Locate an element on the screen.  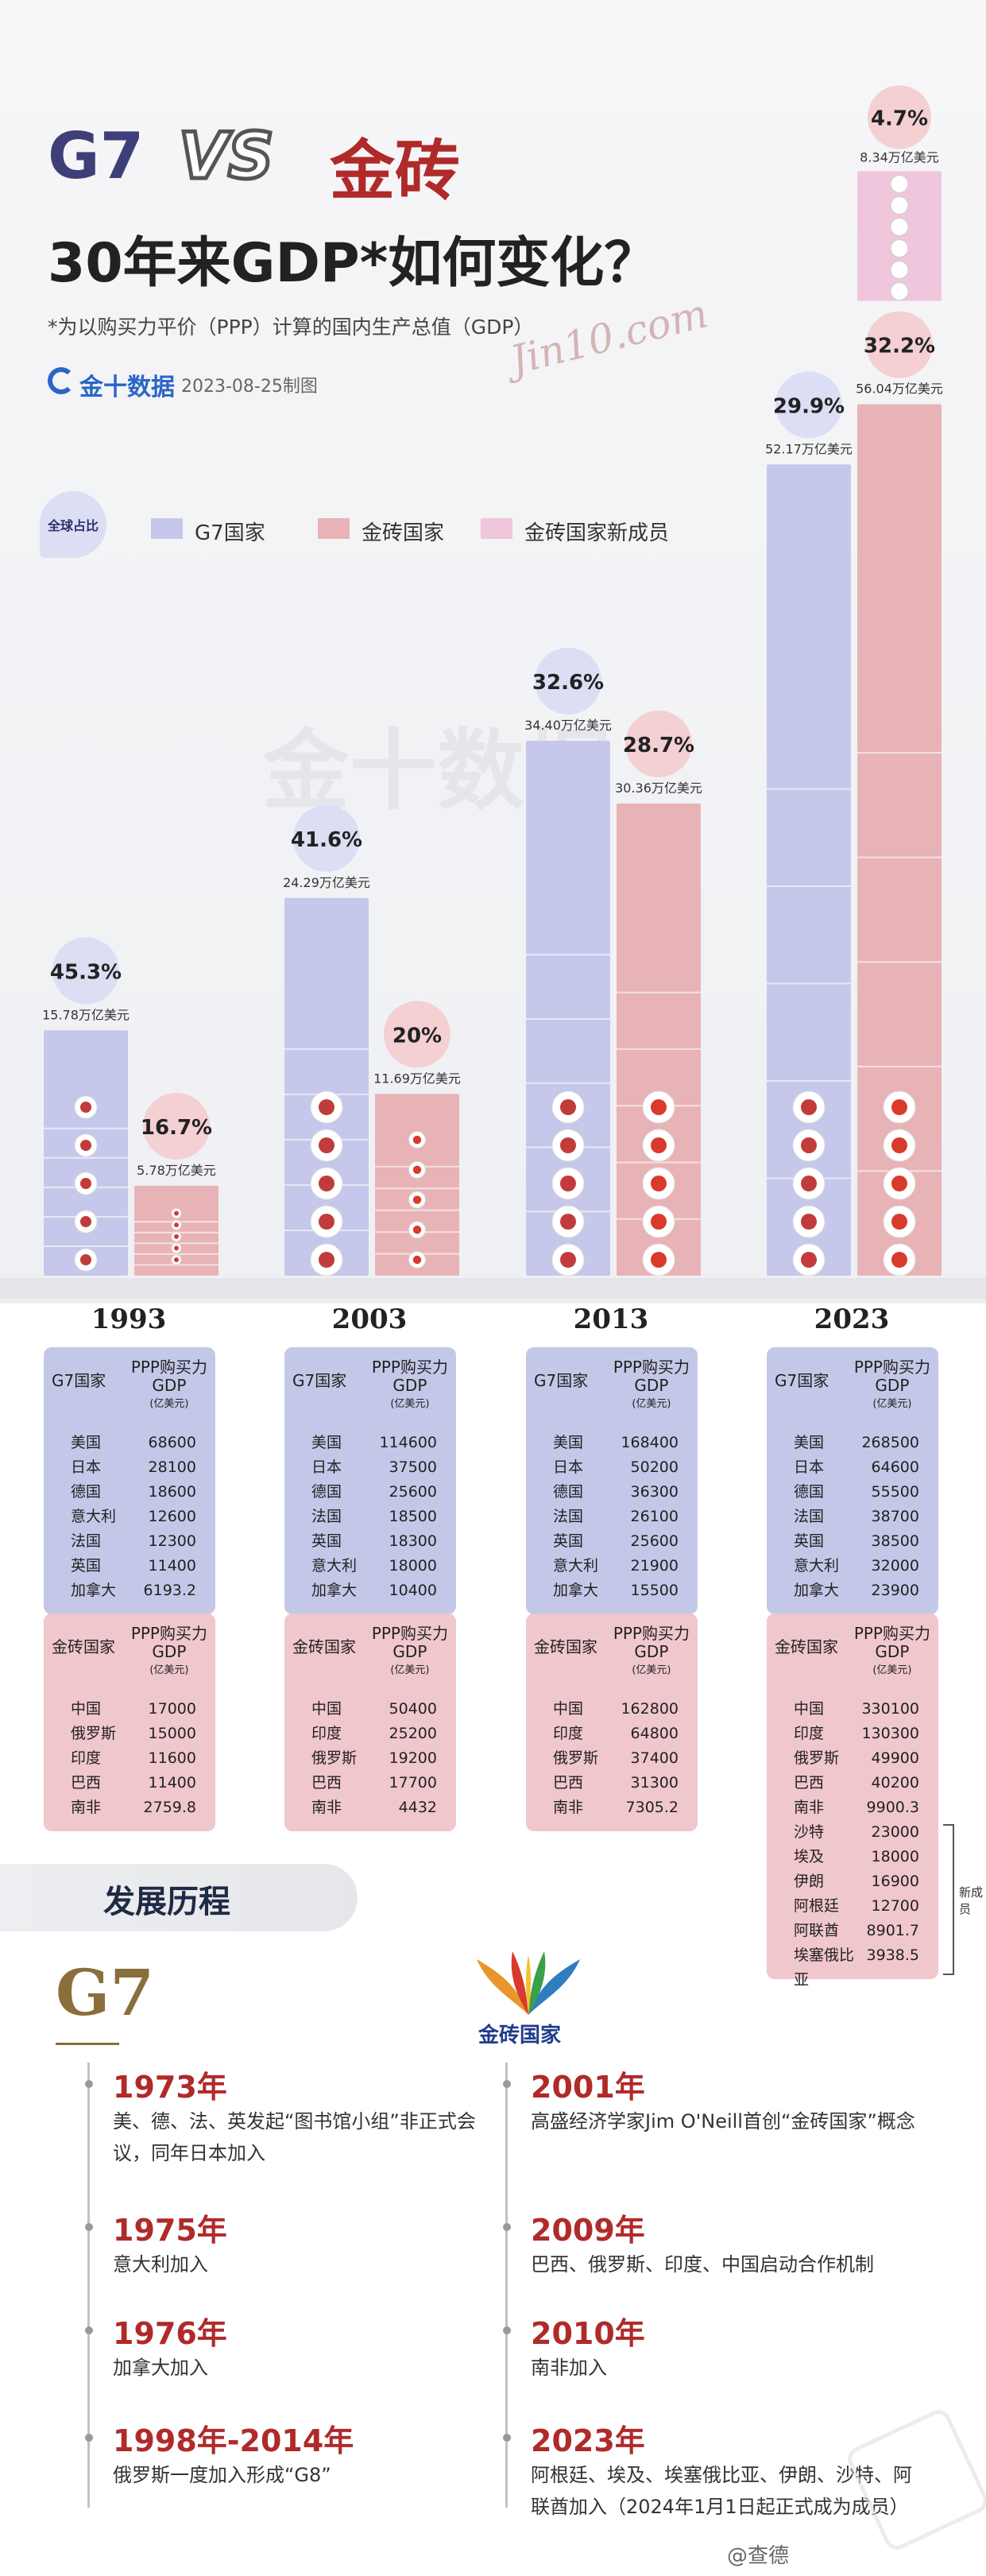
gdp-value: 114600 is located at coordinates (408, 1442).